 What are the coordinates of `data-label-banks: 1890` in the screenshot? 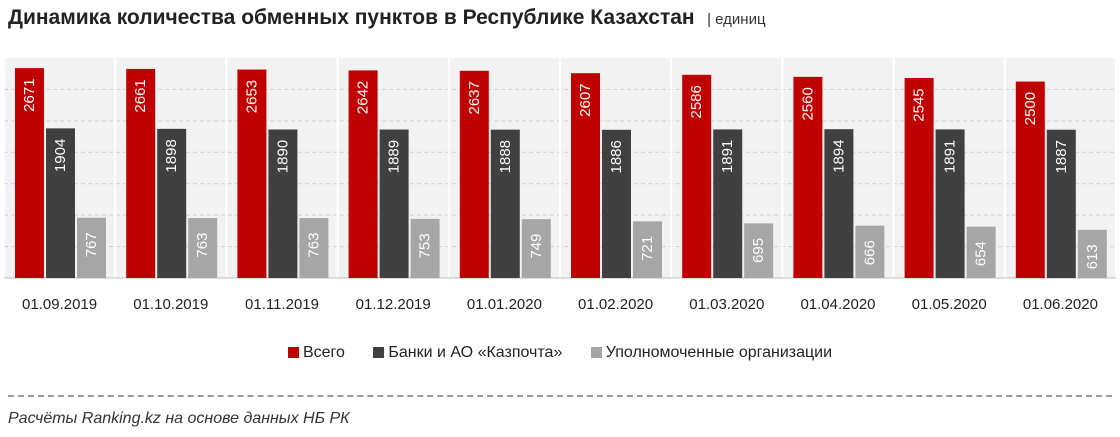 It's located at (282, 156).